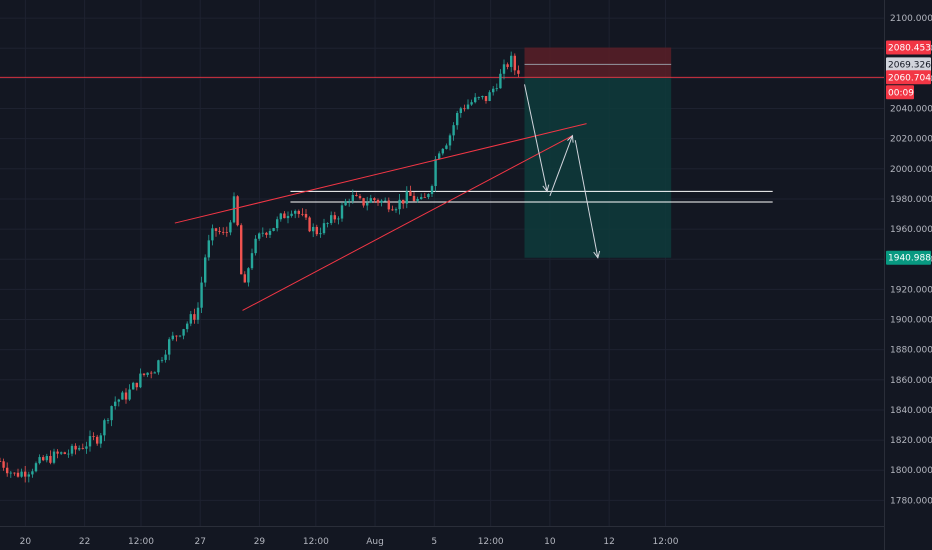 Image resolution: width=932 pixels, height=550 pixels. Describe the element at coordinates (84, 542) in the screenshot. I see `time-axis-label: 22` at that location.